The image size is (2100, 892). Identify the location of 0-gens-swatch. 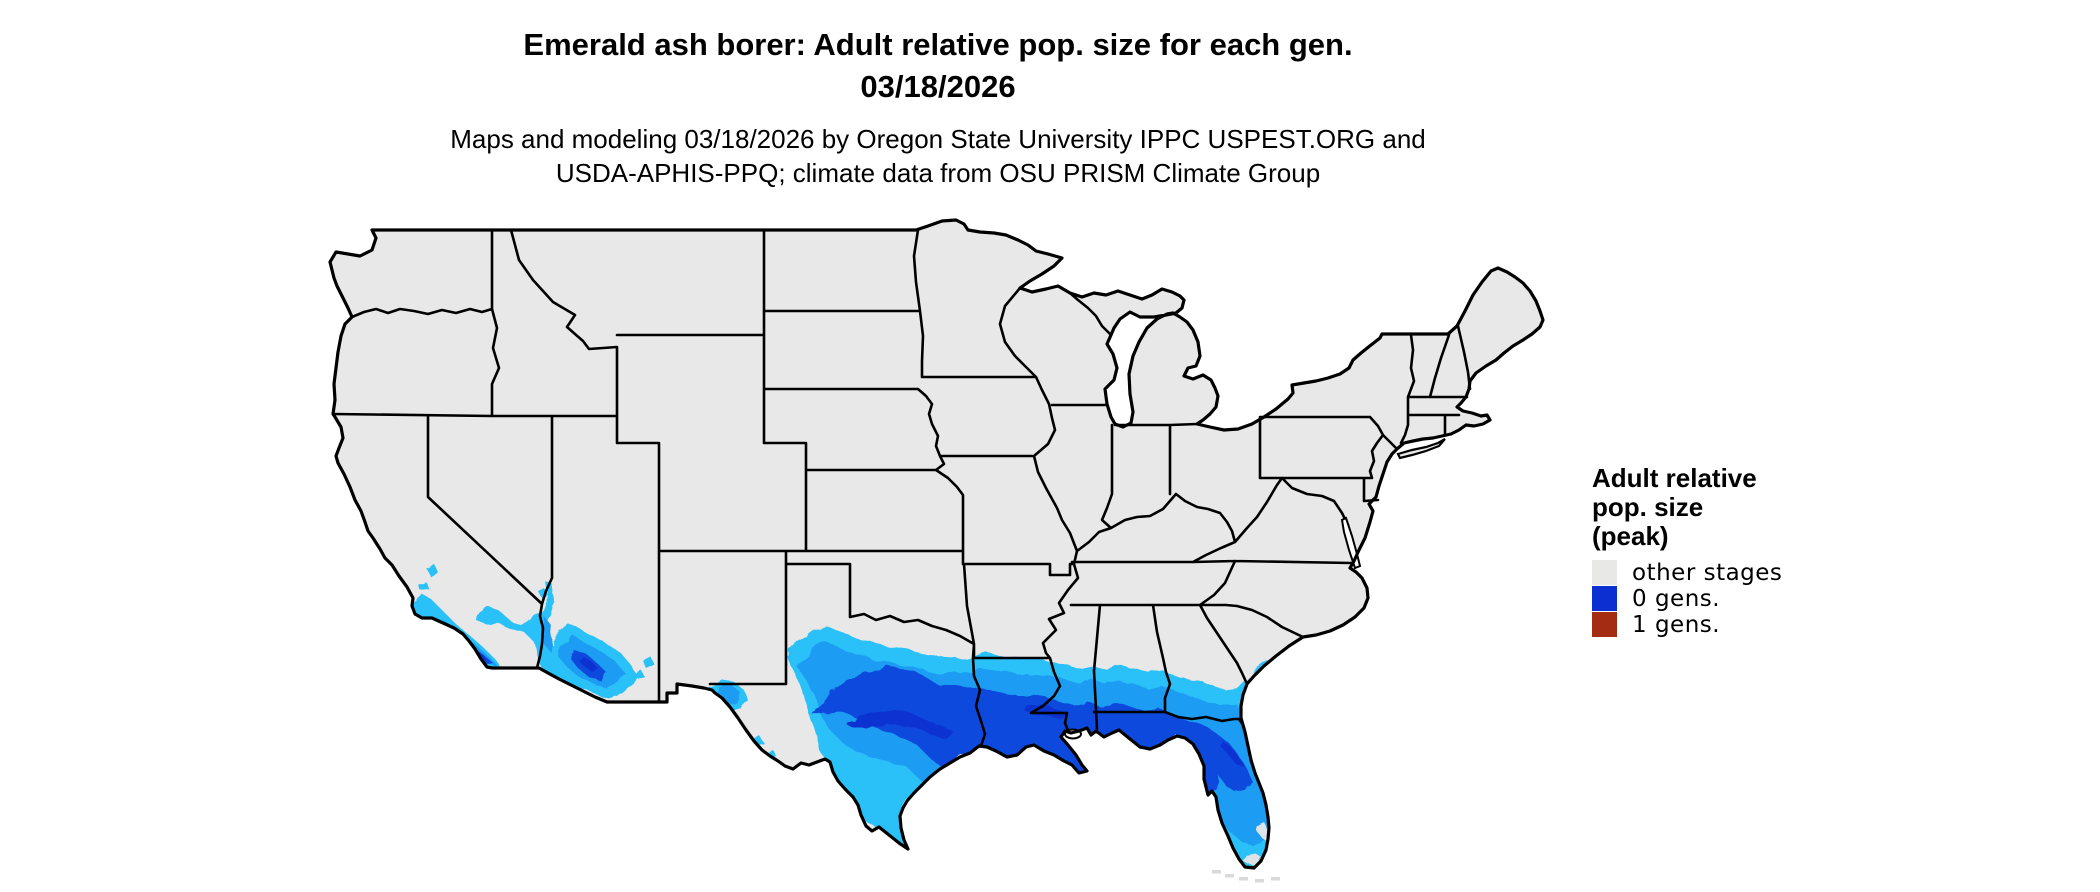
(1604, 598).